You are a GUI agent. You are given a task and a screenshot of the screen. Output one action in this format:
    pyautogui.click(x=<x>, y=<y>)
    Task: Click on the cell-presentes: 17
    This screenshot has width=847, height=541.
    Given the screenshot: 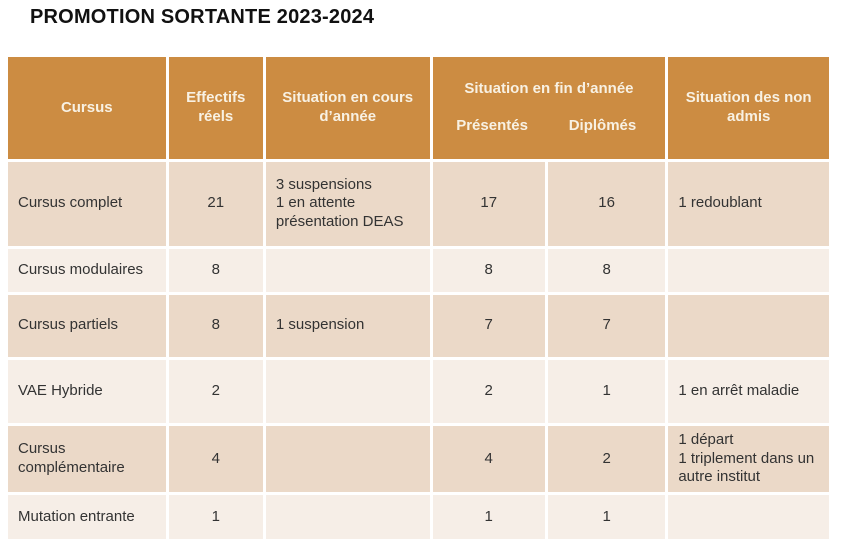 What is the action you would take?
    pyautogui.click(x=488, y=203)
    